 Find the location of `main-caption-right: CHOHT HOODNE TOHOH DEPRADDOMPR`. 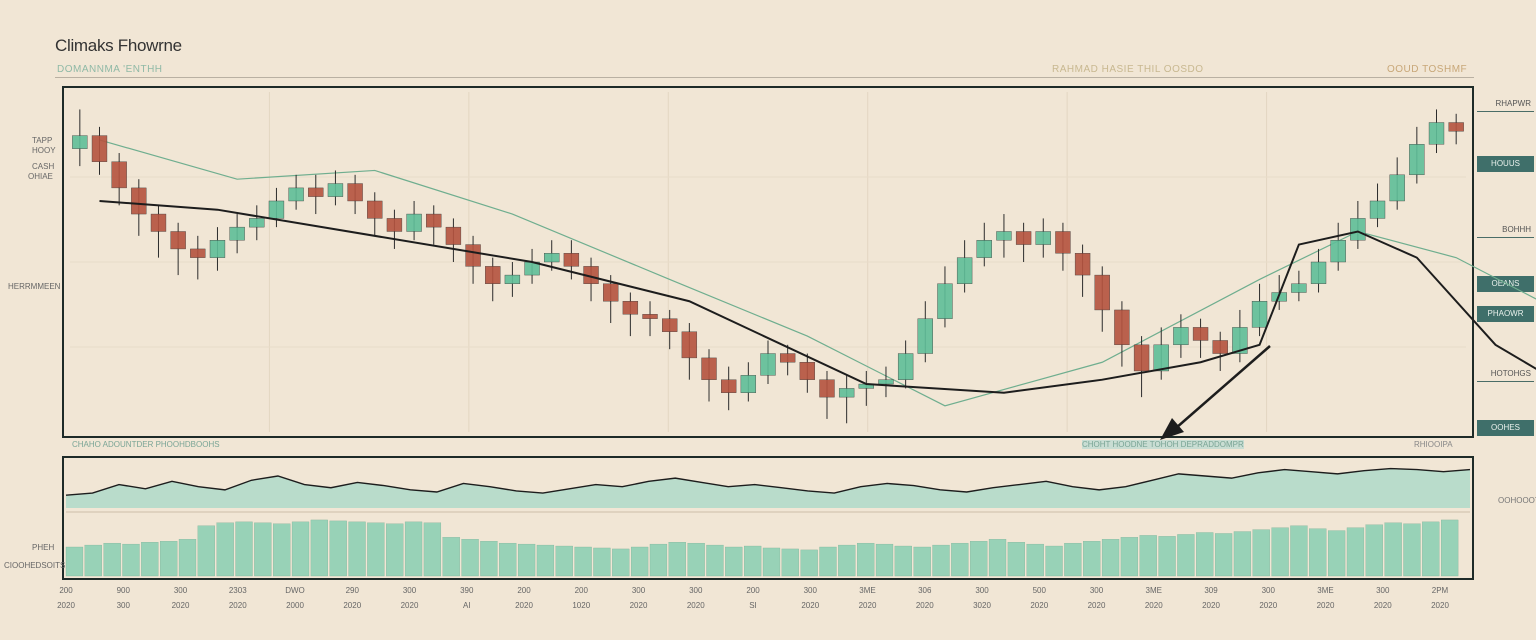

main-caption-right: CHOHT HOODNE TOHOH DEPRADDOMPR is located at coordinates (1163, 444).